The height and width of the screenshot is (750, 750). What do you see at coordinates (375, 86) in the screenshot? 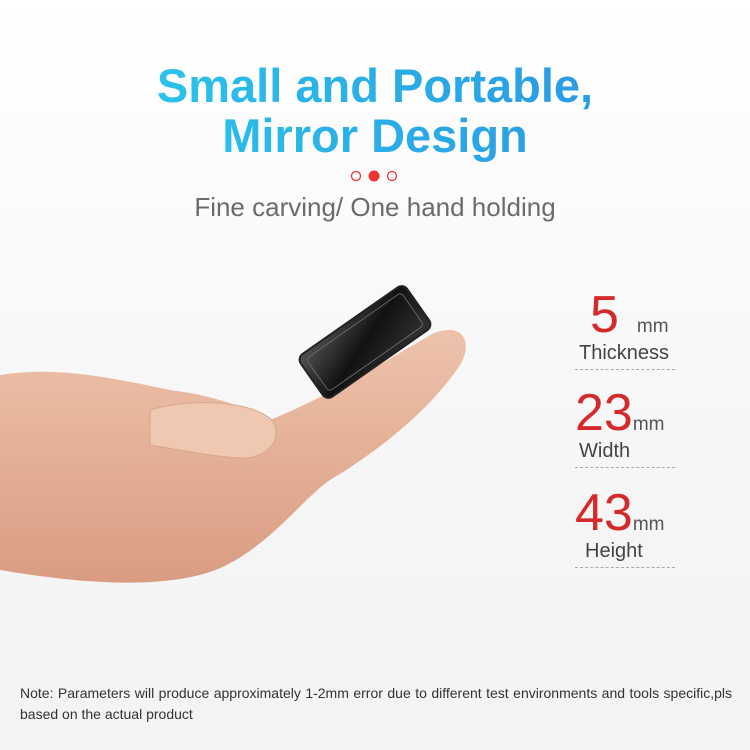
I see `title-line: Small and Portable,` at bounding box center [375, 86].